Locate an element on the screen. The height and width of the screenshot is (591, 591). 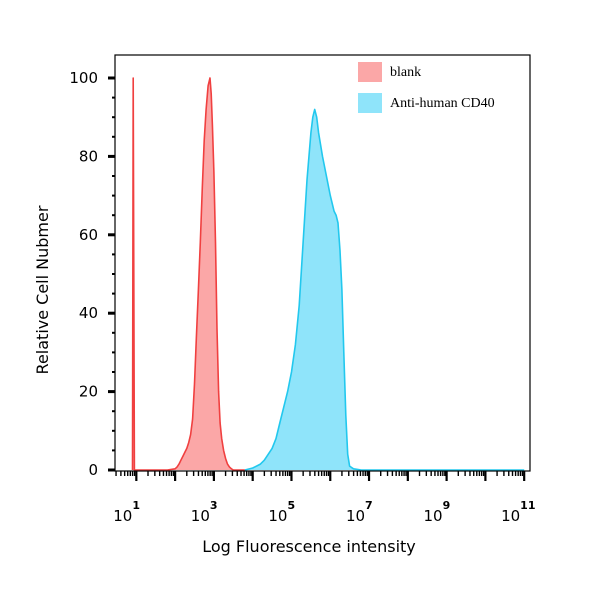
legend-label: blank is located at coordinates (405, 72).